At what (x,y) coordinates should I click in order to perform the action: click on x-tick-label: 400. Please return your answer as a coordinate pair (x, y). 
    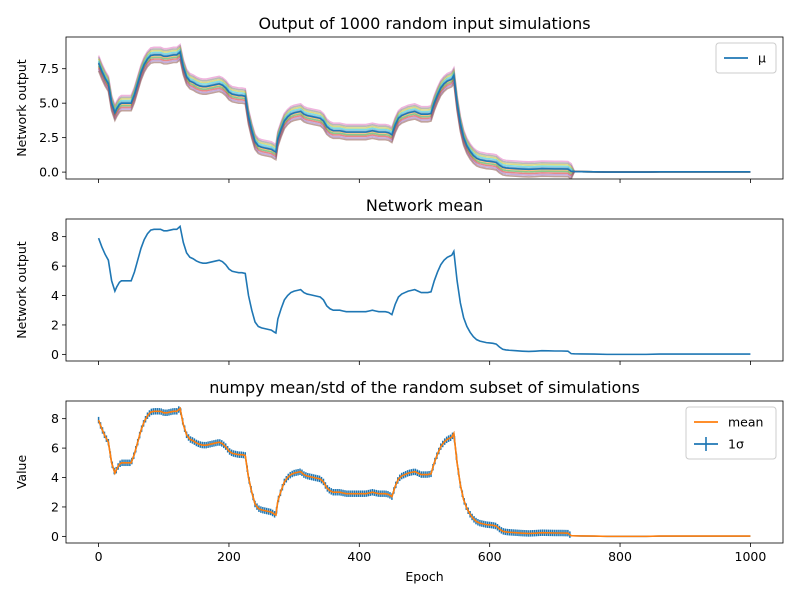
    Looking at the image, I should click on (359, 556).